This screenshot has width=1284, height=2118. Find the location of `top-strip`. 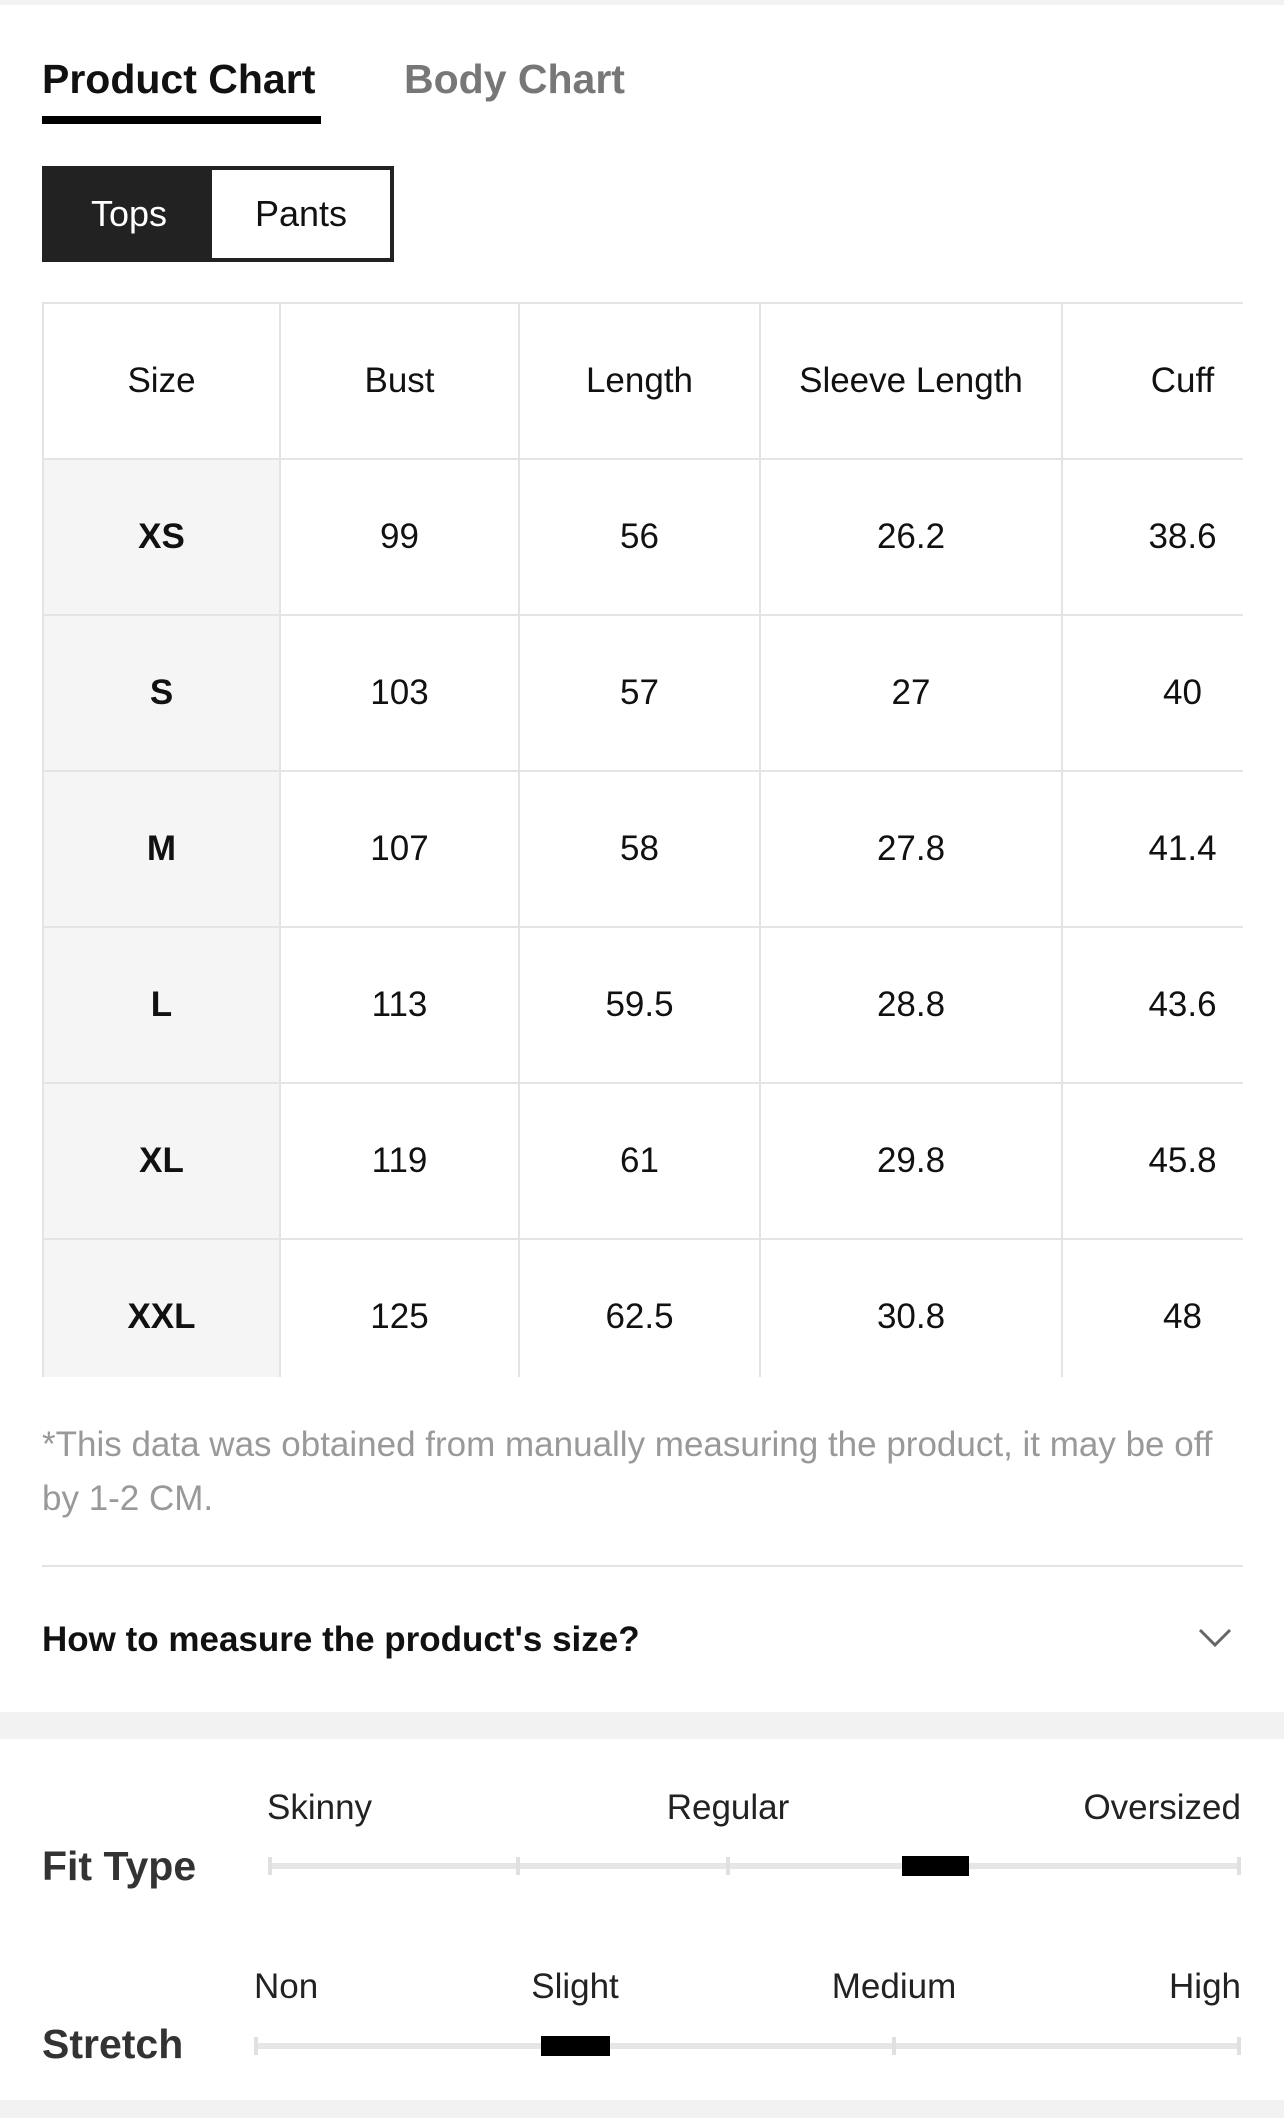

top-strip is located at coordinates (642, 2).